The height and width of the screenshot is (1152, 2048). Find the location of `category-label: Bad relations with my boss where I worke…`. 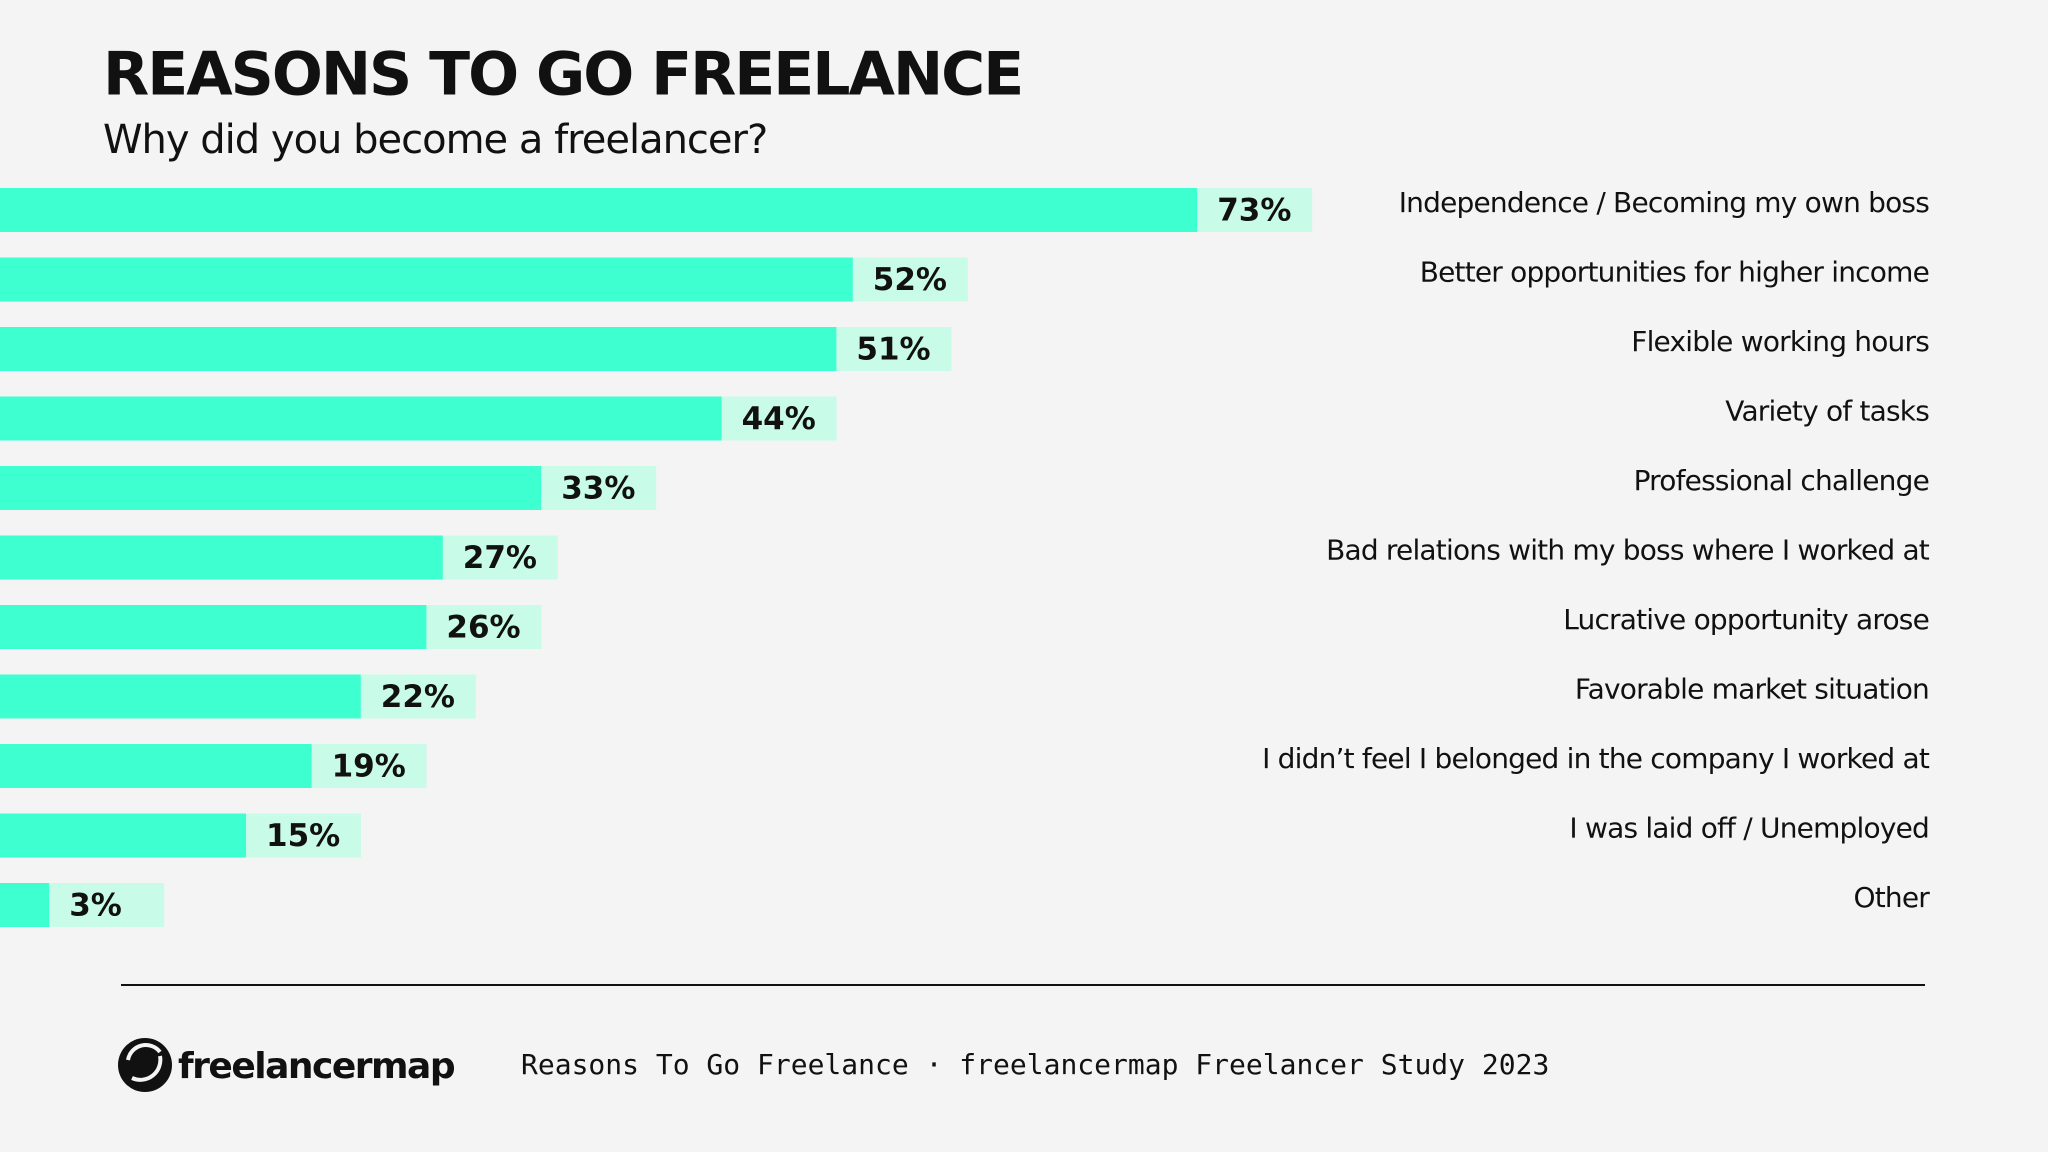

category-label: Bad relations with my boss where I worke… is located at coordinates (1628, 550).